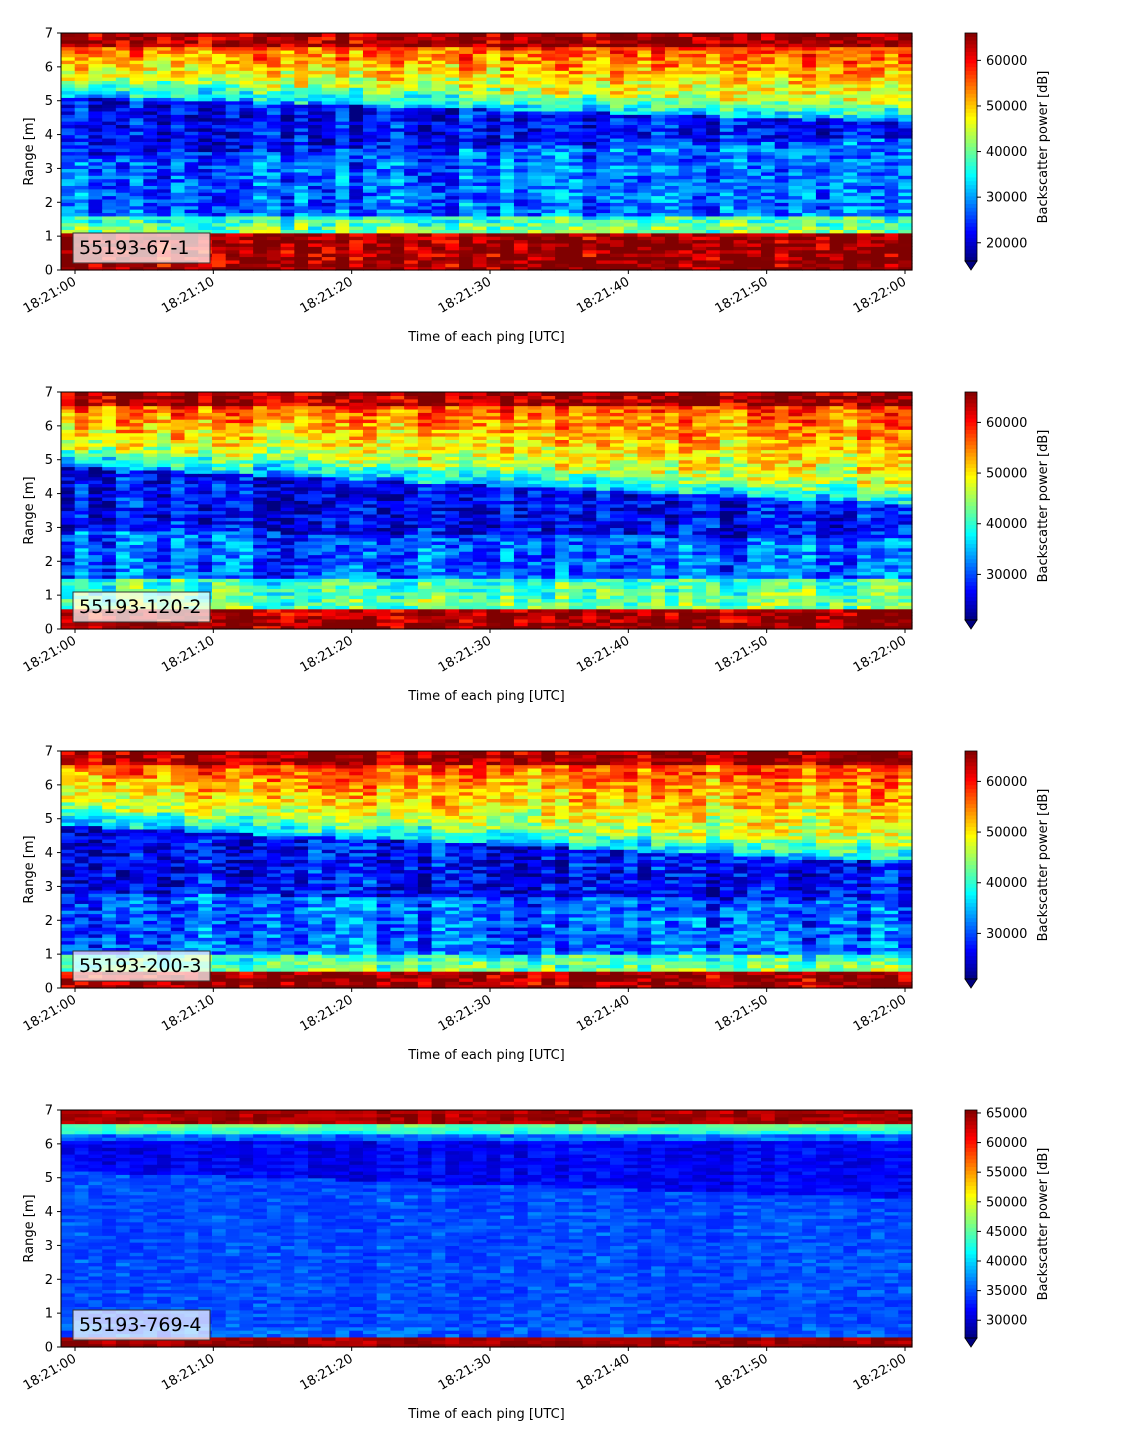  I want to click on x-tick-label: 18:21:10, so click(188, 295).